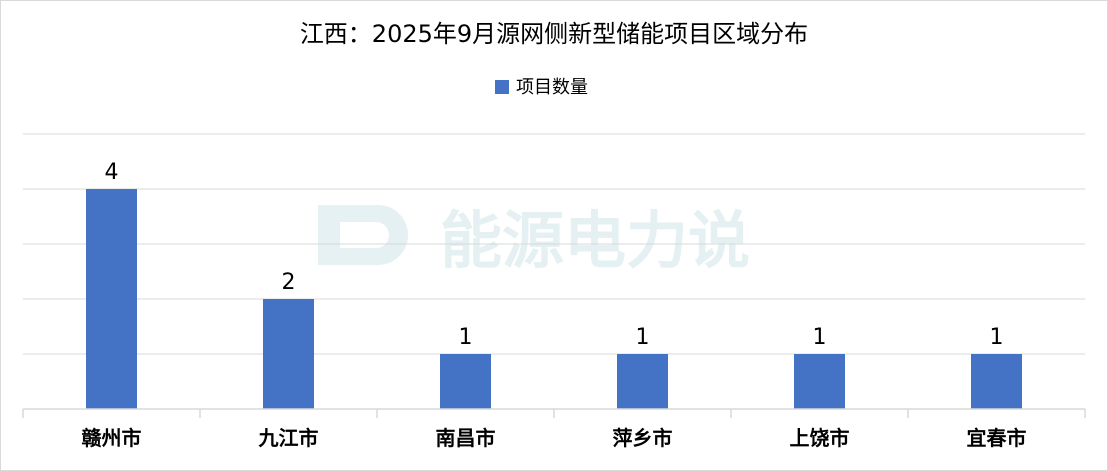  I want to click on data-label: 4, so click(112, 172).